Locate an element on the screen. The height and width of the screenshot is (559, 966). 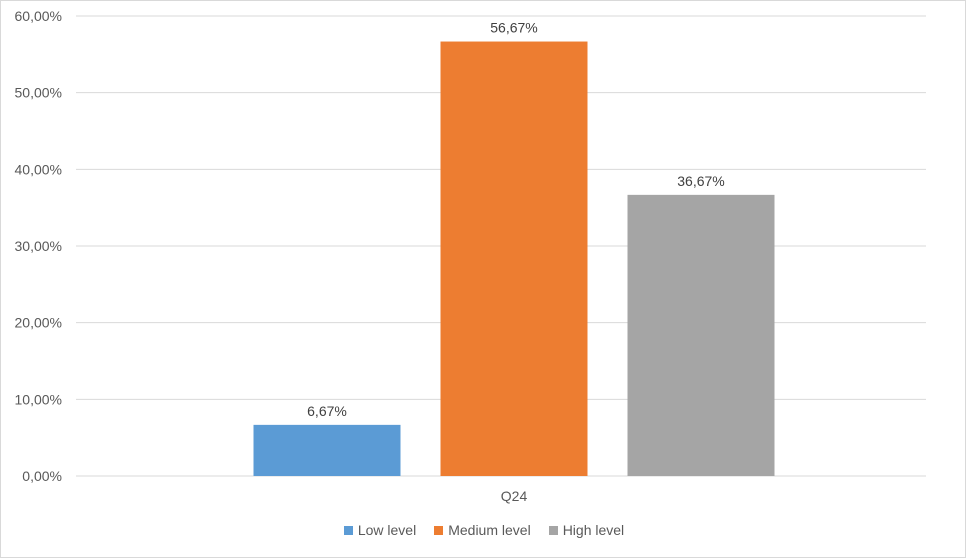
legend-swatch-medium-level is located at coordinates (439, 530).